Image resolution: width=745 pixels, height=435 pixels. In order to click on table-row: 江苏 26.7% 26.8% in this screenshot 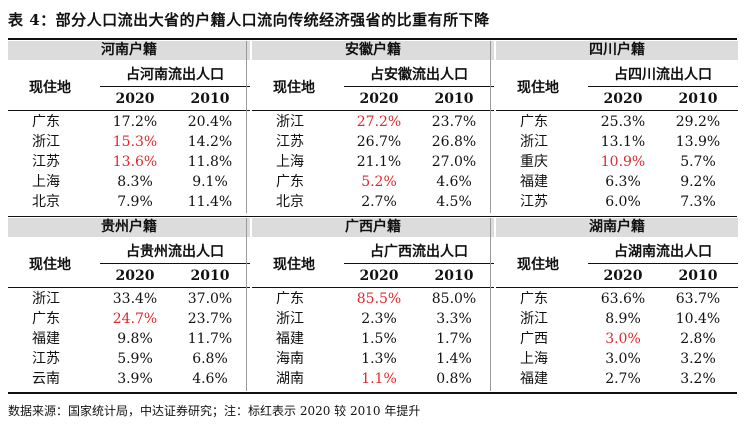, I will do `click(373, 142)`.